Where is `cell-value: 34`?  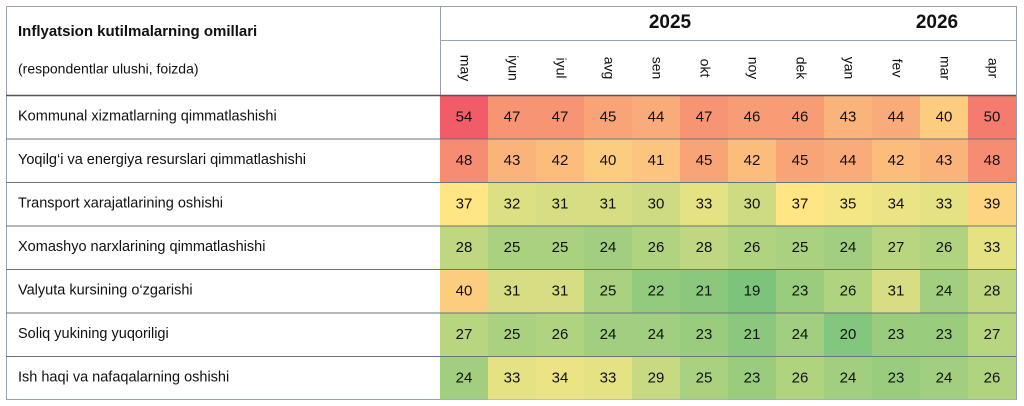 cell-value: 34 is located at coordinates (896, 204).